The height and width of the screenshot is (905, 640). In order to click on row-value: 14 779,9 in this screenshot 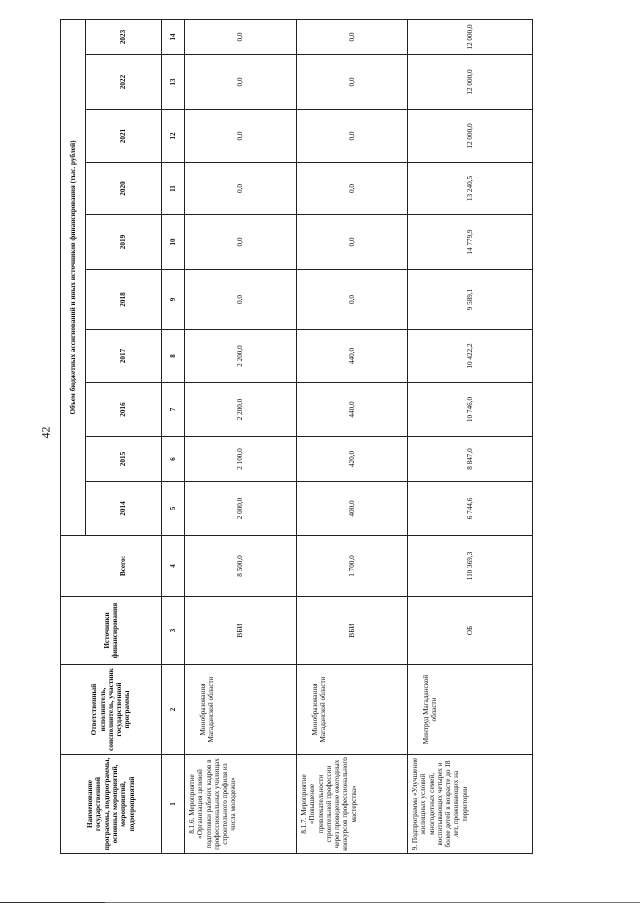, I will do `click(470, 242)`.